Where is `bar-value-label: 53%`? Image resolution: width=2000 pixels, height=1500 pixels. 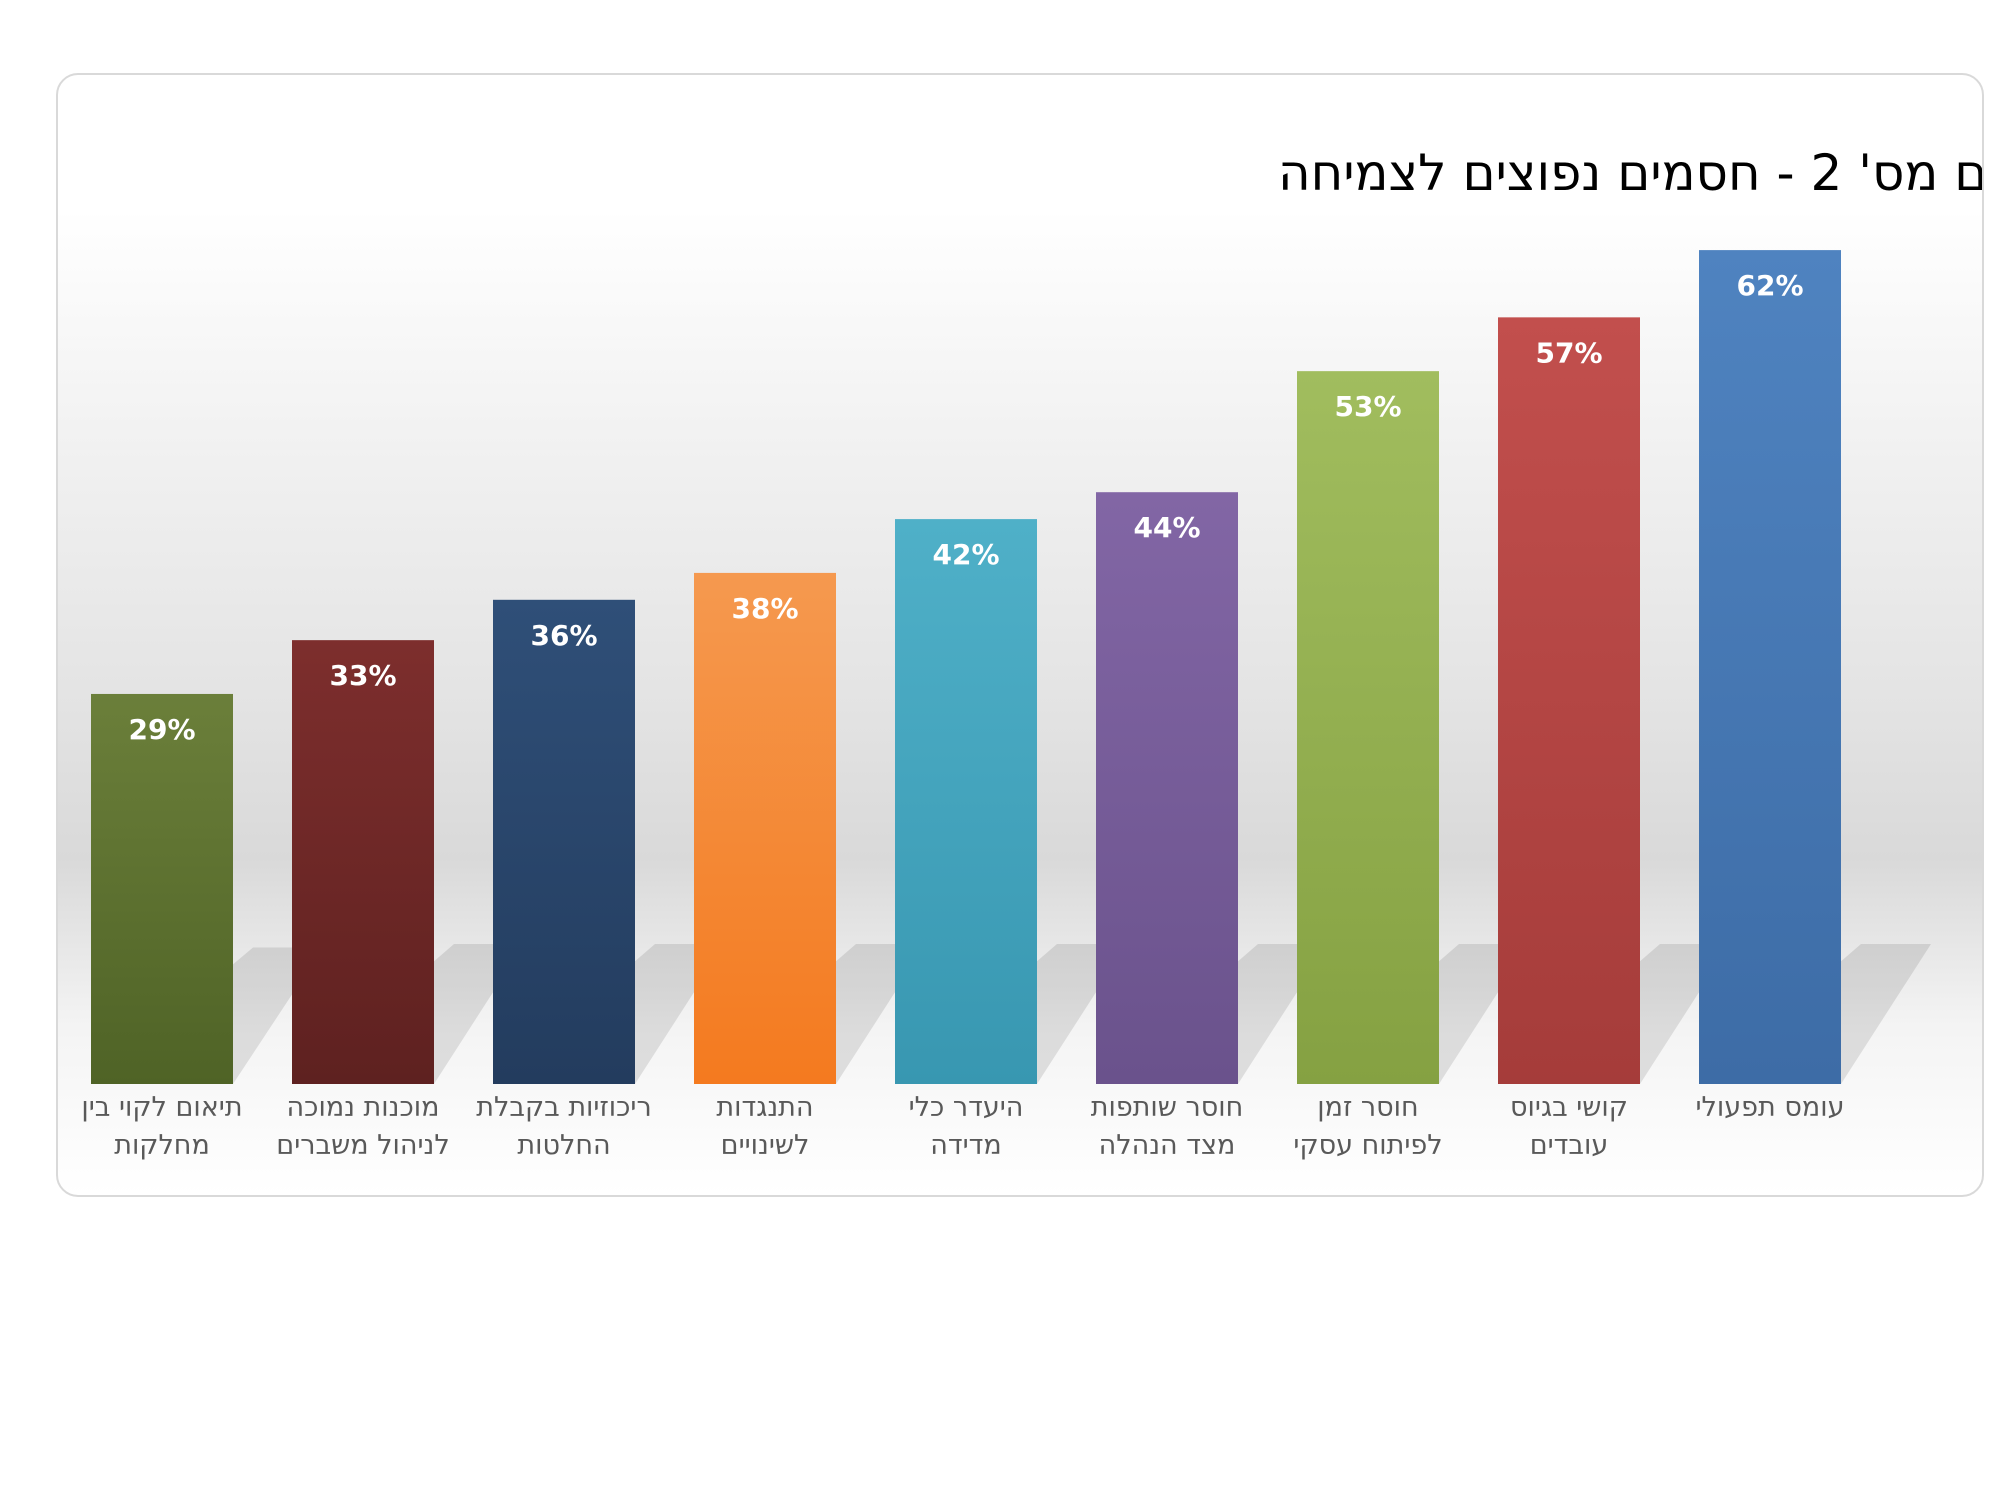
bar-value-label: 53% is located at coordinates (1367, 406).